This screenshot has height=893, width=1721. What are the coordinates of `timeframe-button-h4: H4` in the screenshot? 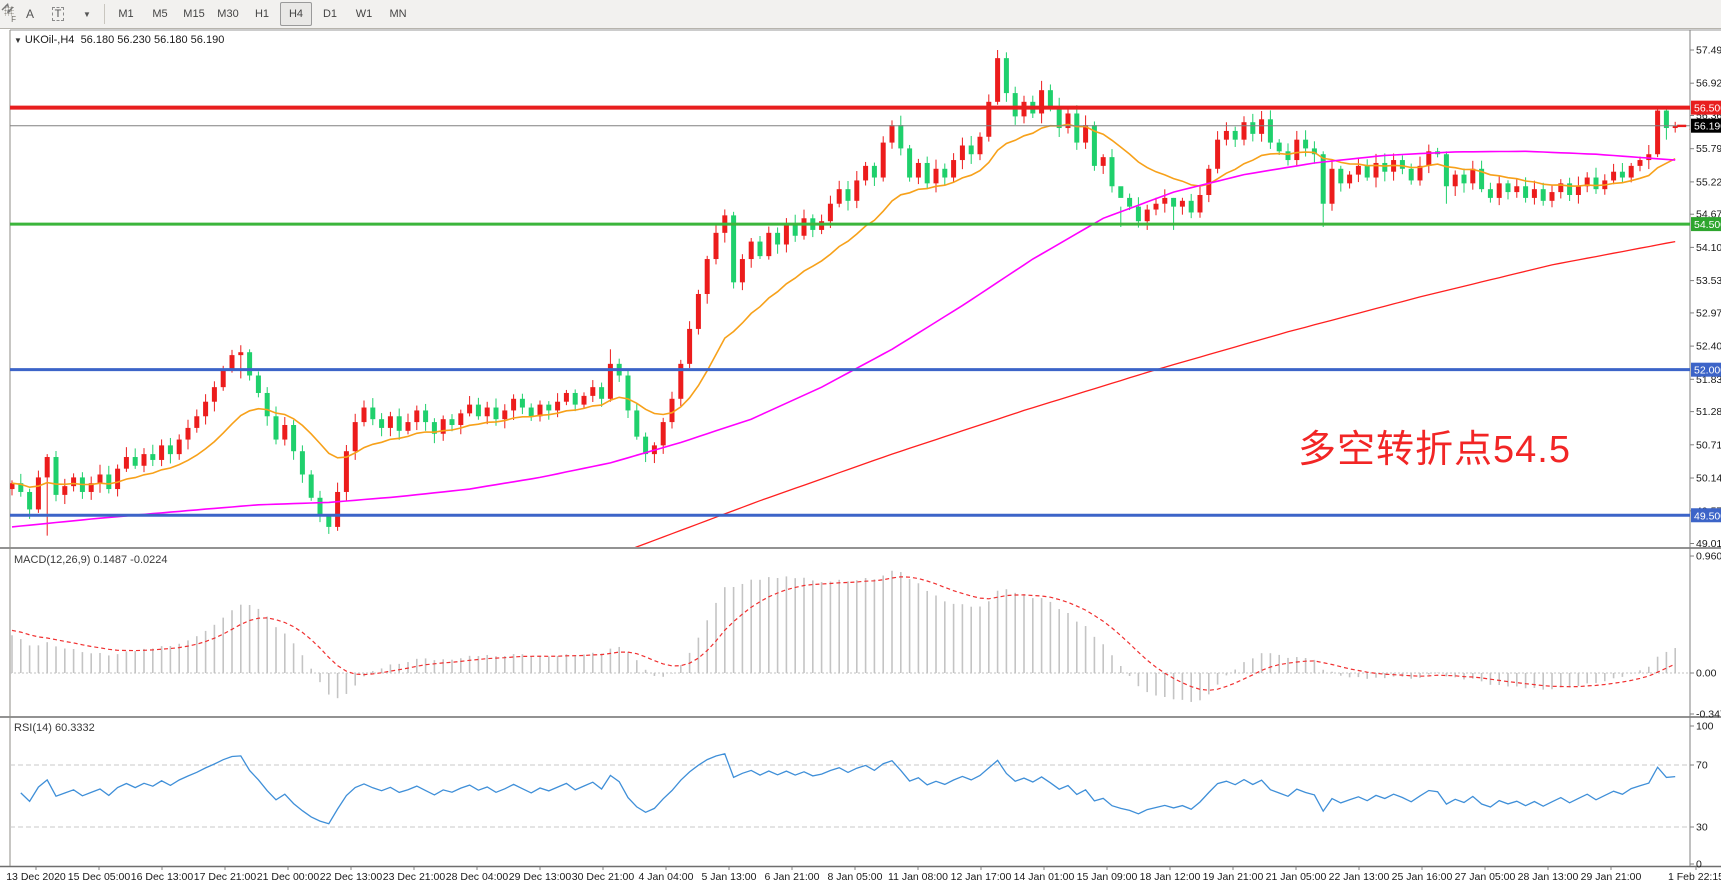 It's located at (296, 14).